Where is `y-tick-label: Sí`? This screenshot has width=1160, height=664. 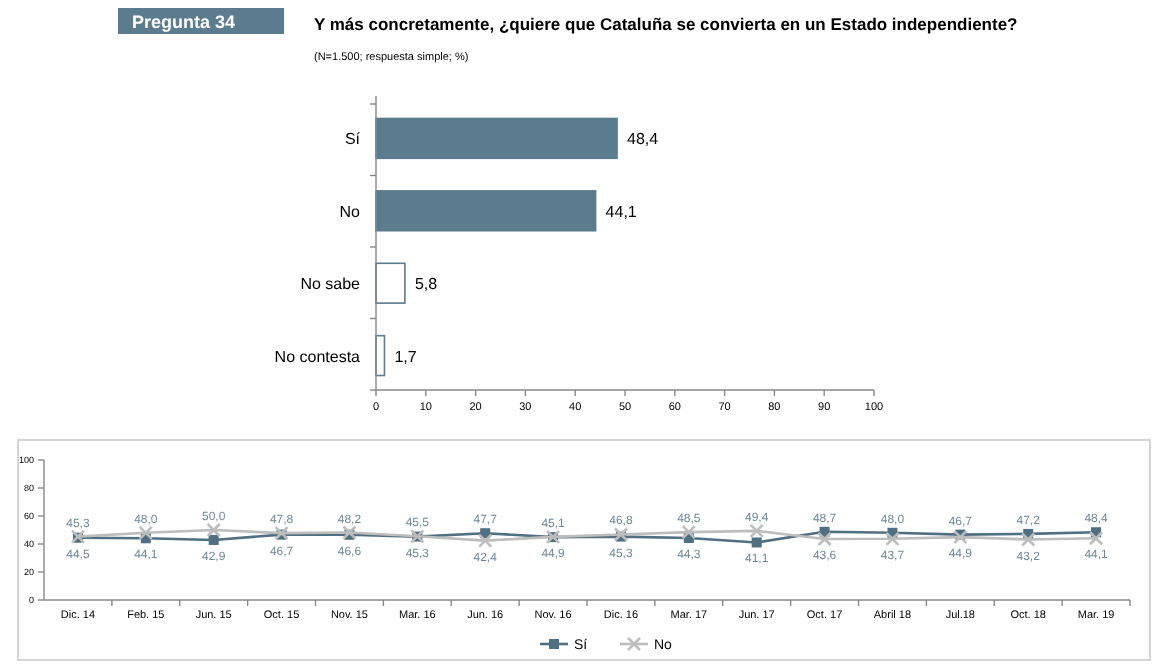
y-tick-label: Sí is located at coordinates (353, 139).